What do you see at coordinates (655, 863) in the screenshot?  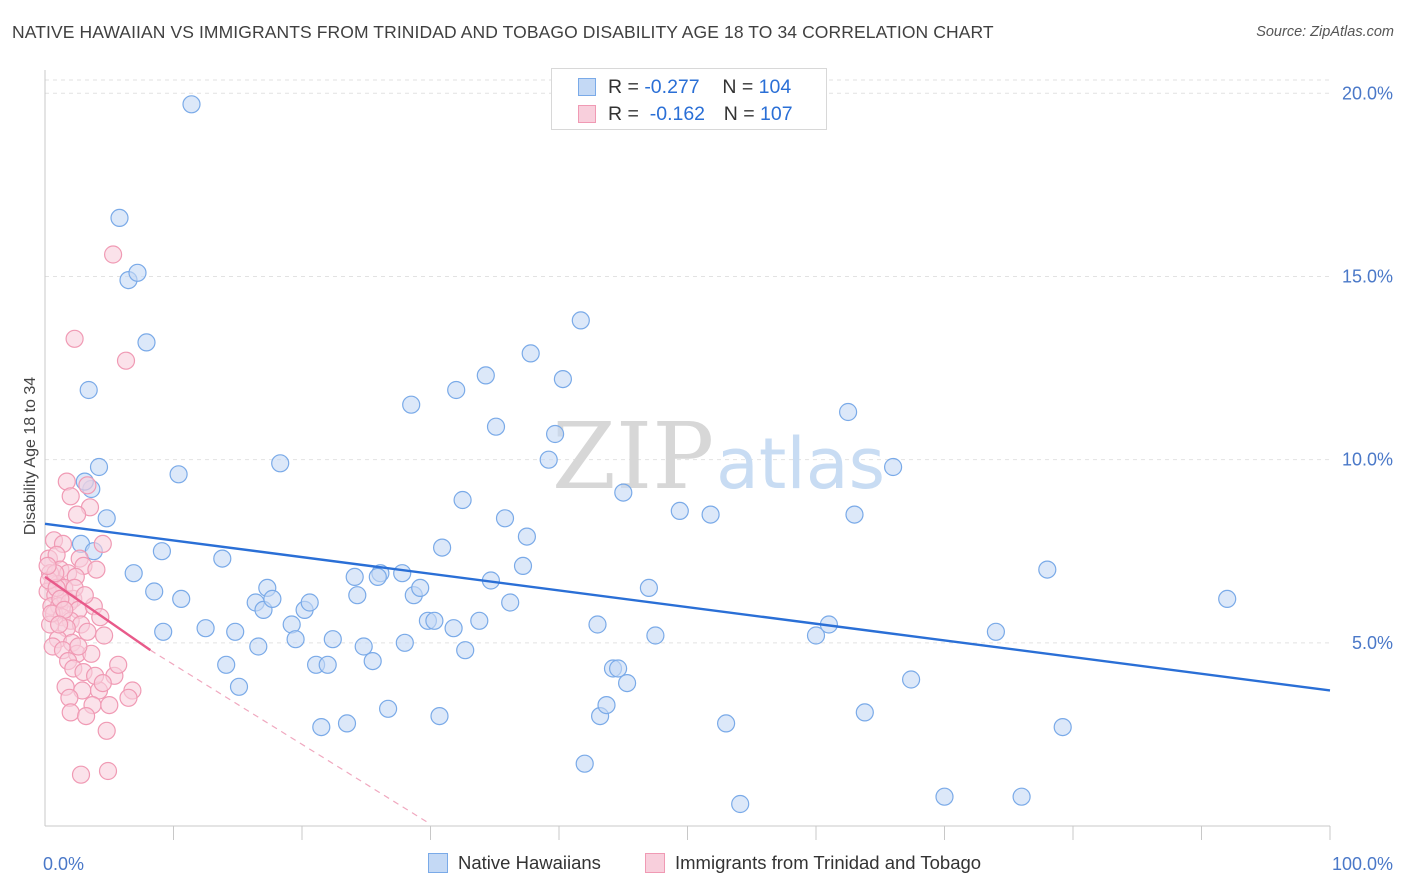 I see `bottom-legend-swatch-pink` at bounding box center [655, 863].